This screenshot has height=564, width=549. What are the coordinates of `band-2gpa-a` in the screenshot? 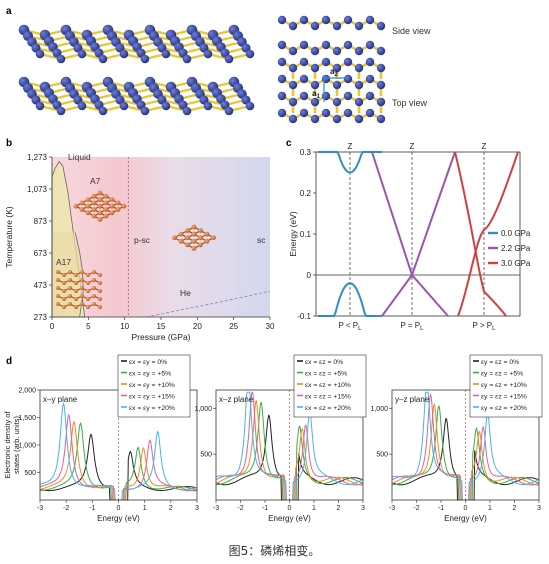 It's located at (410, 234).